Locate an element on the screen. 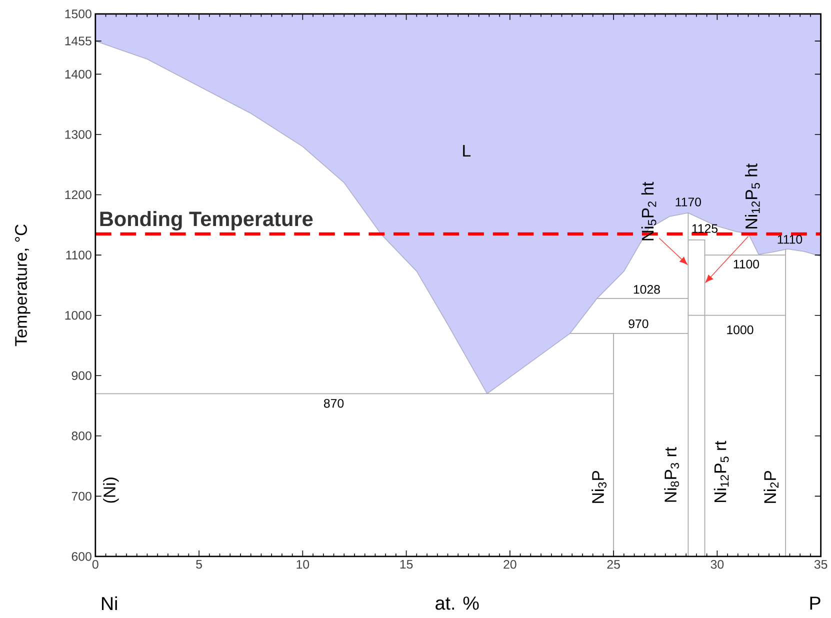  annotation: Ni$_{3}$P is located at coordinates (599, 486).